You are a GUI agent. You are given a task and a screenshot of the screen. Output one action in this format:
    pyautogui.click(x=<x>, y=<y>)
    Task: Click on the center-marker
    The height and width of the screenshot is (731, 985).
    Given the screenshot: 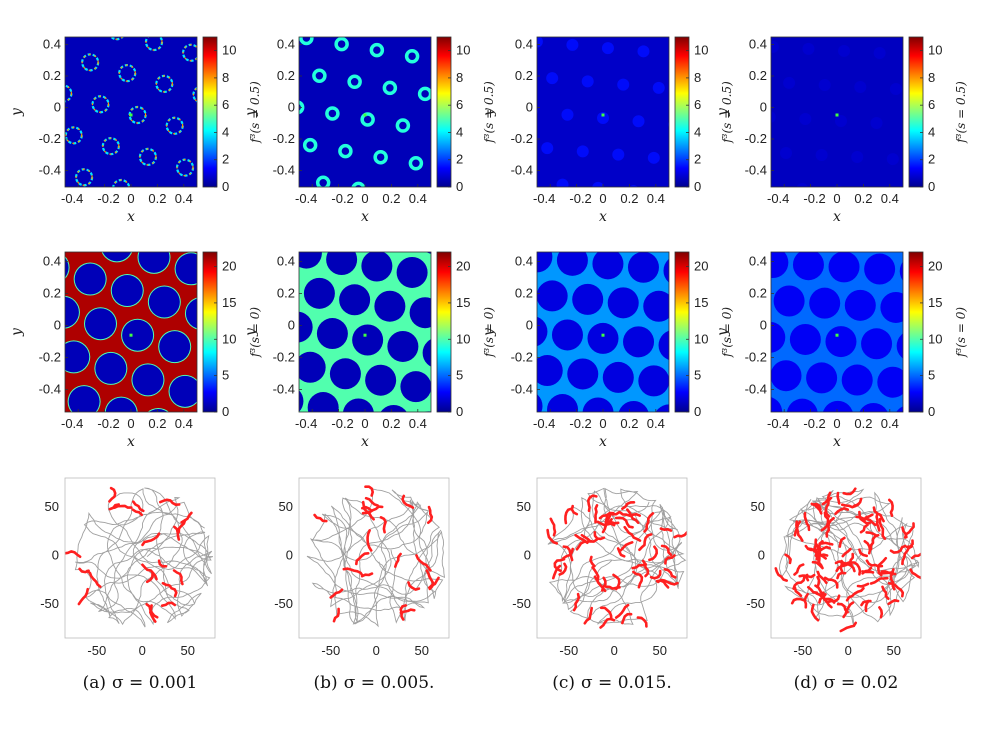 What is the action you would take?
    pyautogui.click(x=131, y=115)
    